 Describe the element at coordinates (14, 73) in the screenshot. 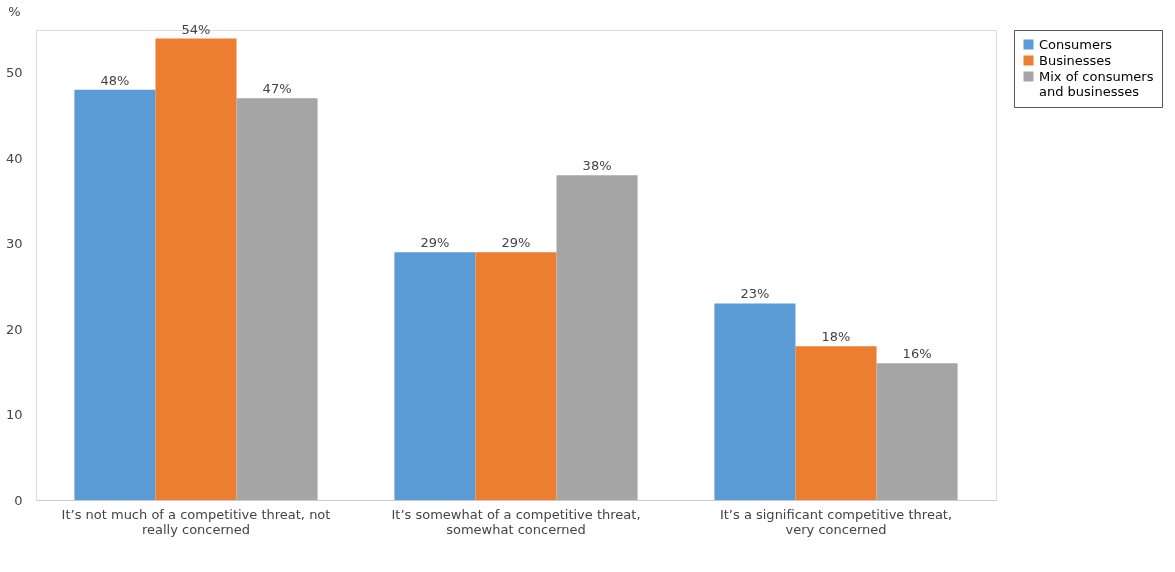

I see `y-tick-label: 50` at that location.